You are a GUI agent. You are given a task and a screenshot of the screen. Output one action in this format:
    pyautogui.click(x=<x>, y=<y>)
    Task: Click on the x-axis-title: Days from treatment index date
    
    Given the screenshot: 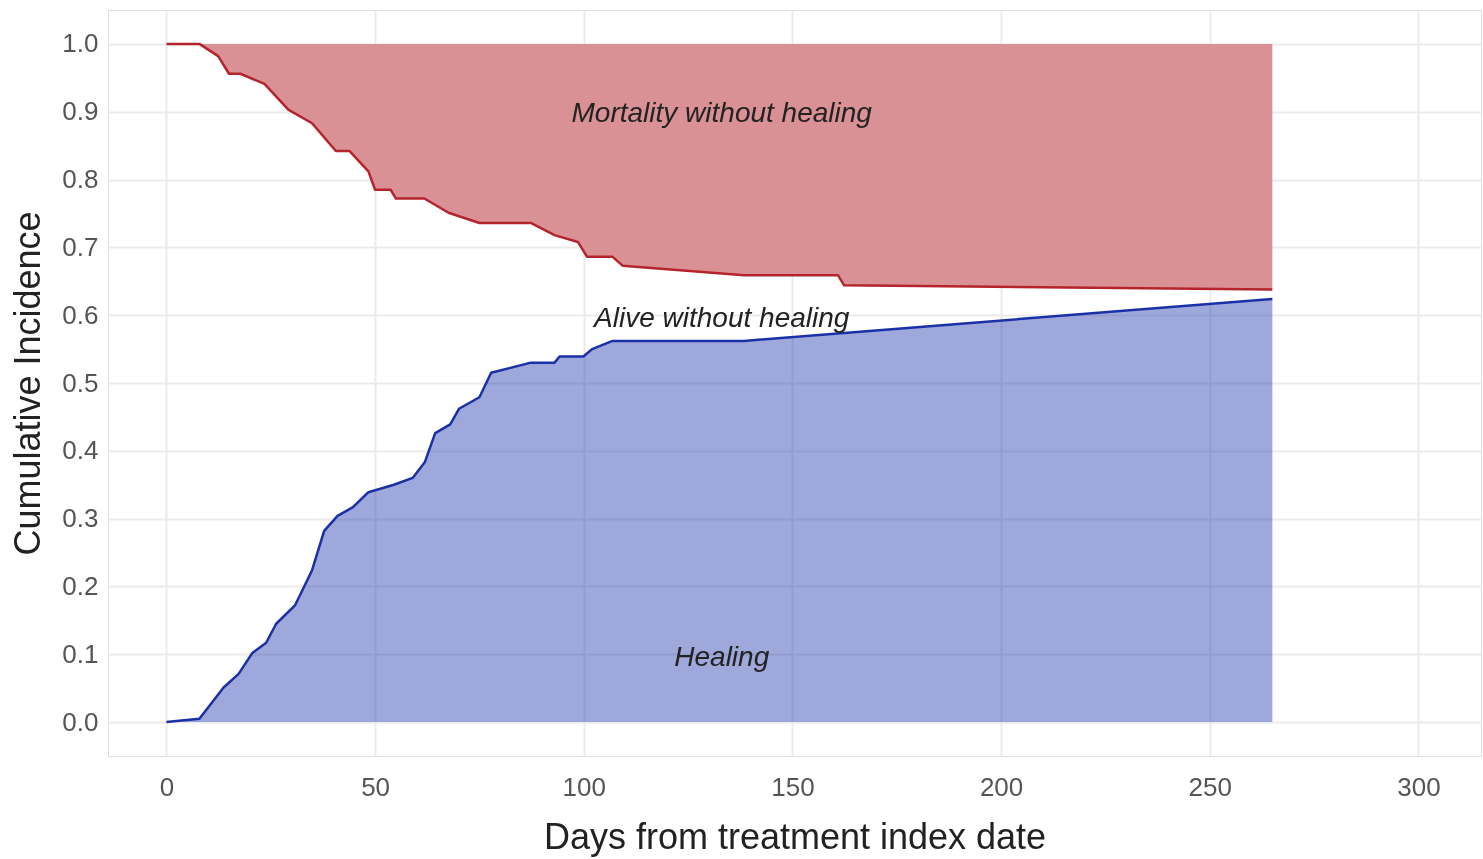 What is the action you would take?
    pyautogui.click(x=795, y=836)
    